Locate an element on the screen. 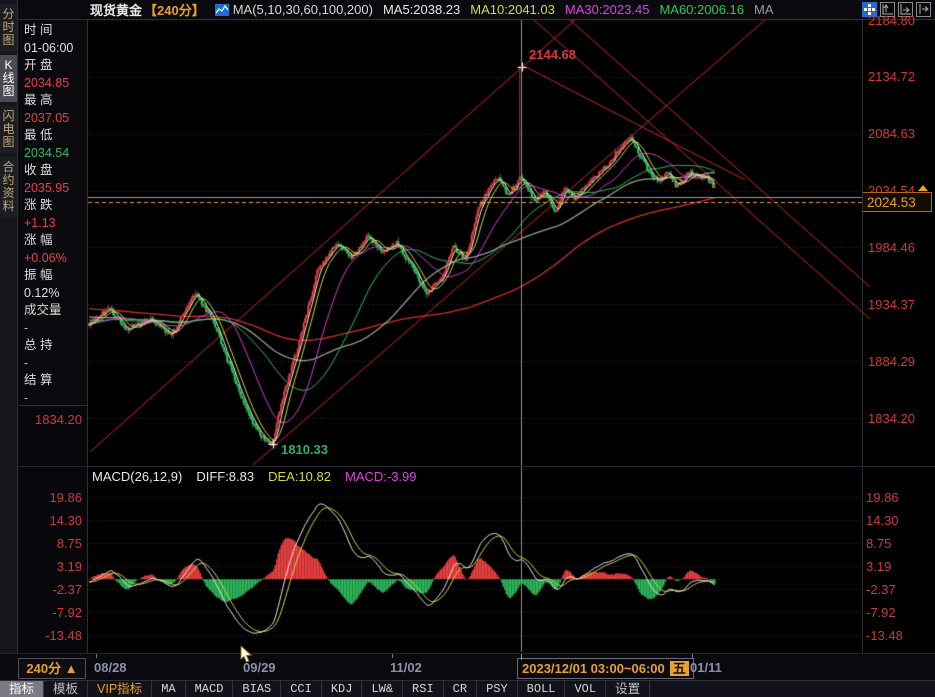 Image resolution: width=935 pixels, height=697 pixels. quote-value: +1.13 is located at coordinates (40, 222).